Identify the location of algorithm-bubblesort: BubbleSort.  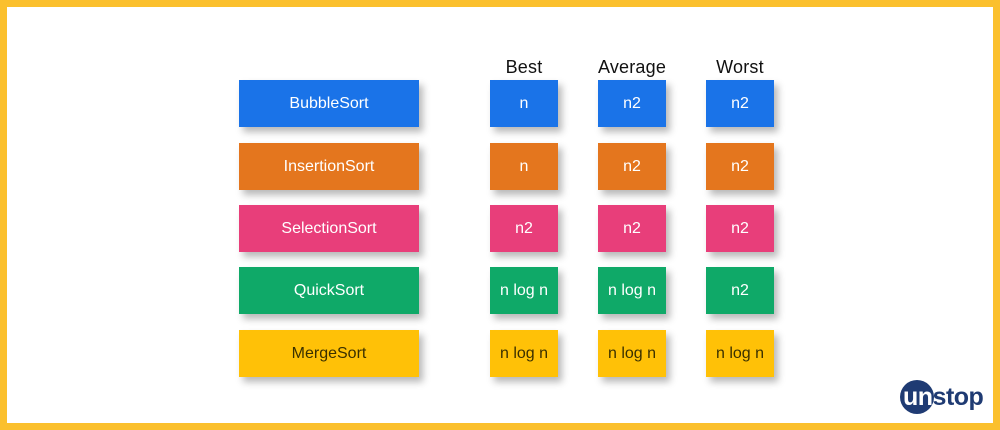
(329, 103).